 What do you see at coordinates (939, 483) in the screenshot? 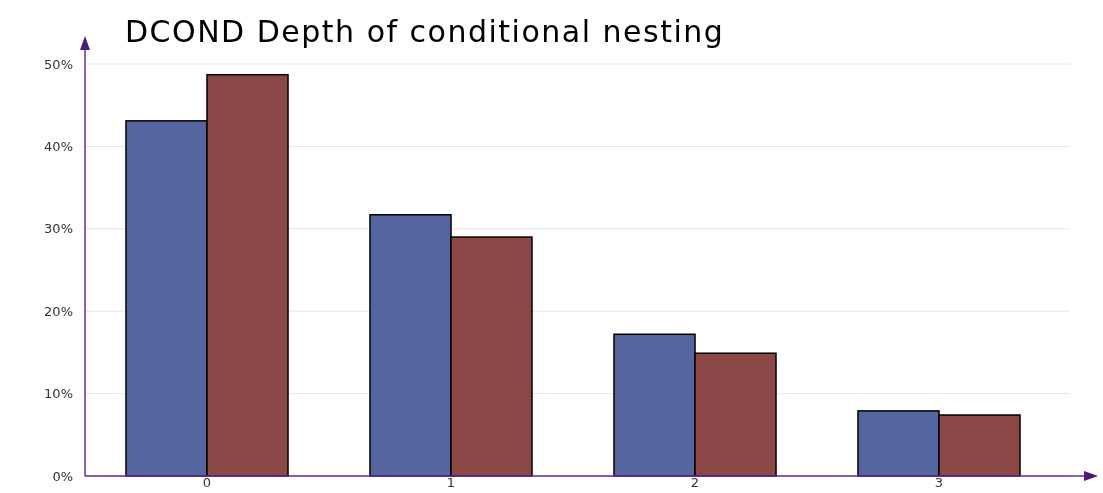
I see `x-tick-label: 3` at bounding box center [939, 483].